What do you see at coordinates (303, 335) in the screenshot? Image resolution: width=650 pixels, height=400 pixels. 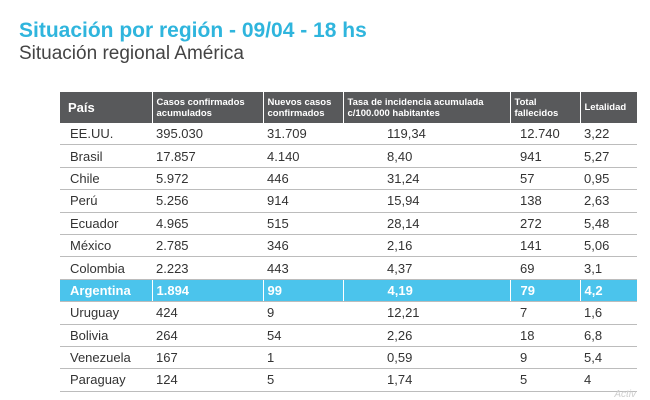 I see `cell-nuevos-casos: 54` at bounding box center [303, 335].